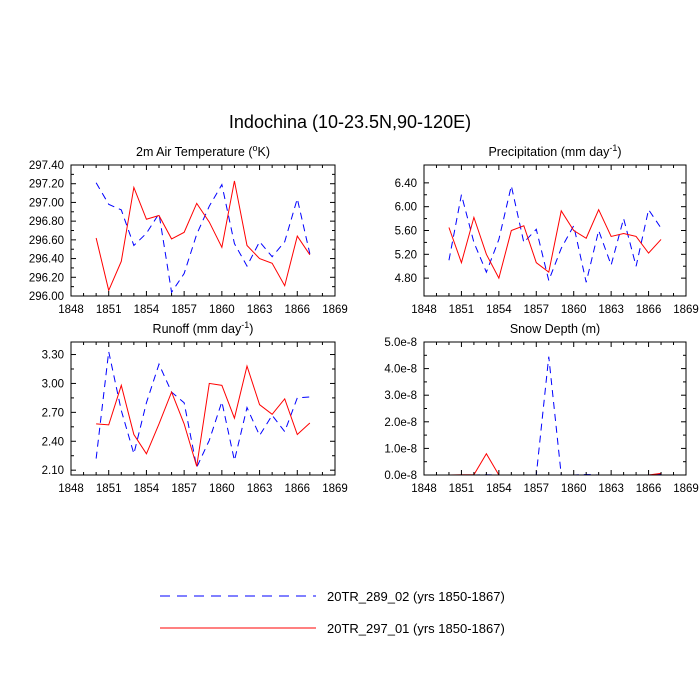 Image resolution: width=700 pixels, height=700 pixels. Describe the element at coordinates (203, 415) in the screenshot. I see `series-line-297-runoff` at that location.